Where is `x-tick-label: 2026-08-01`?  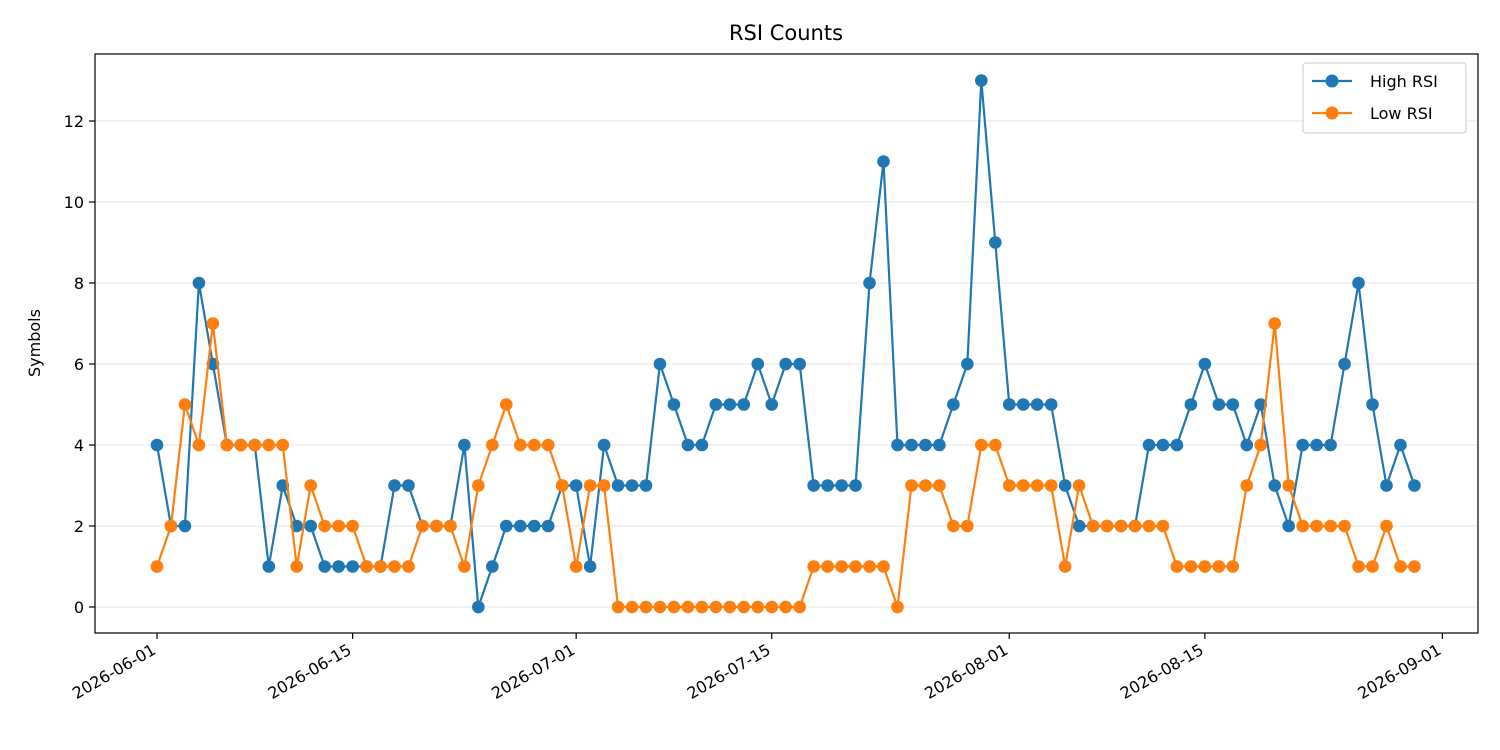
x-tick-label: 2026-08-01 is located at coordinates (966, 671).